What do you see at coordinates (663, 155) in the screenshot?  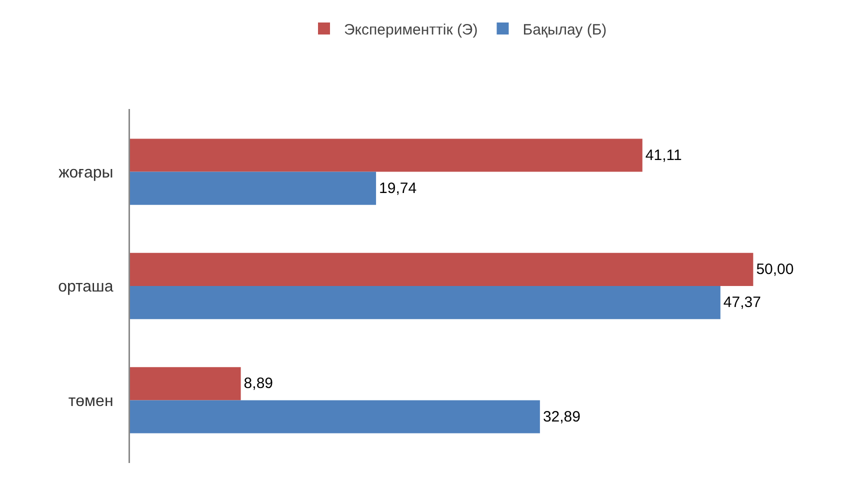 I see `data-label: 41,11` at bounding box center [663, 155].